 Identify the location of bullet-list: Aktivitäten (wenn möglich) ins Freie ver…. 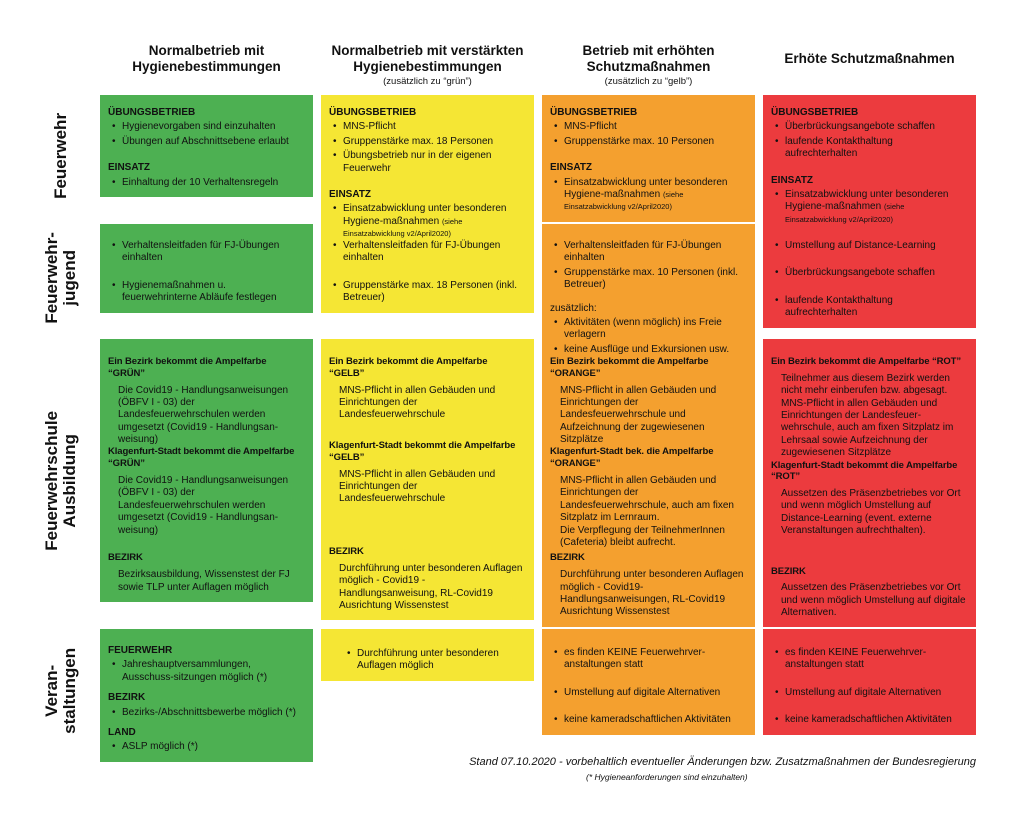
(647, 337).